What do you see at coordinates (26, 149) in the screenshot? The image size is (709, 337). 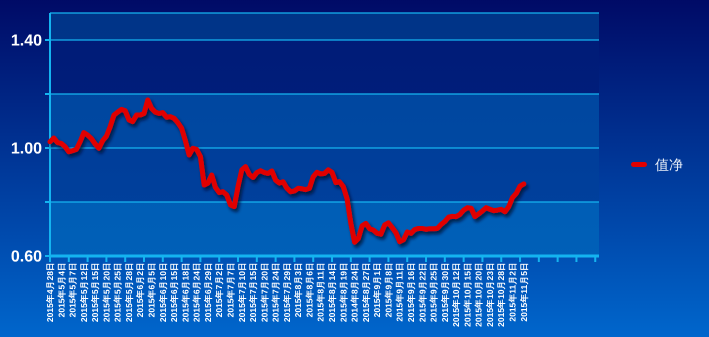 I see `y-tick-label: 1.00` at bounding box center [26, 149].